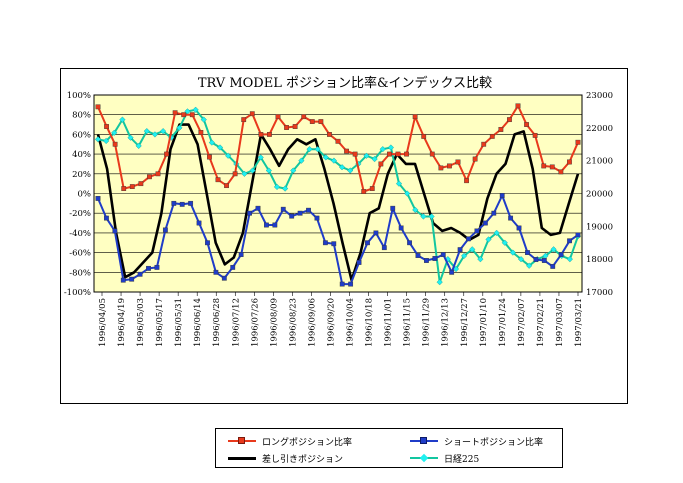  I want to click on x-tick-label: 1996/04/19, so click(122, 322).